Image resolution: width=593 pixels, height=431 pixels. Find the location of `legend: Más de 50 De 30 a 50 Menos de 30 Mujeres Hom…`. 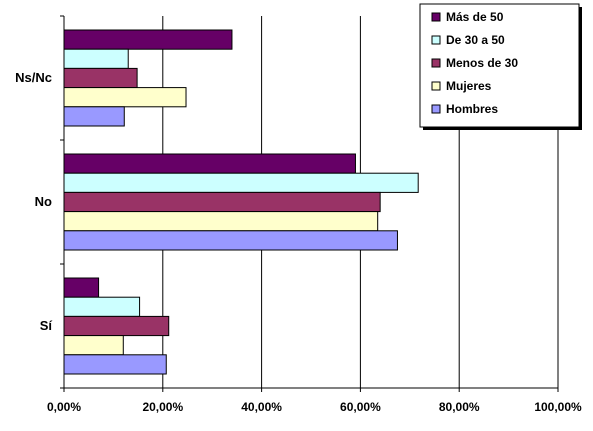

legend: Más de 50 De 30 a 50 Menos de 30 Mujeres Hom… is located at coordinates (500, 66).